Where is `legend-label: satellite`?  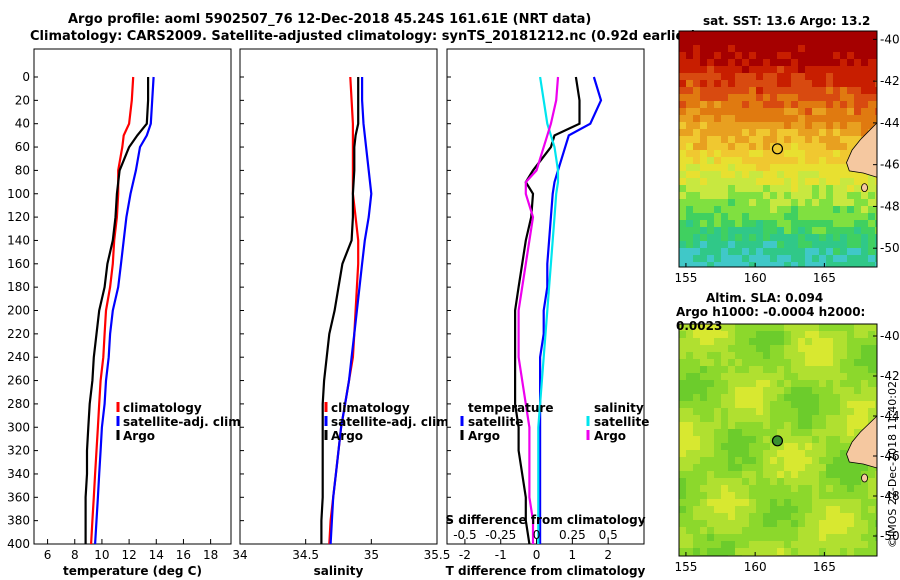
legend-label: satellite is located at coordinates (621, 422).